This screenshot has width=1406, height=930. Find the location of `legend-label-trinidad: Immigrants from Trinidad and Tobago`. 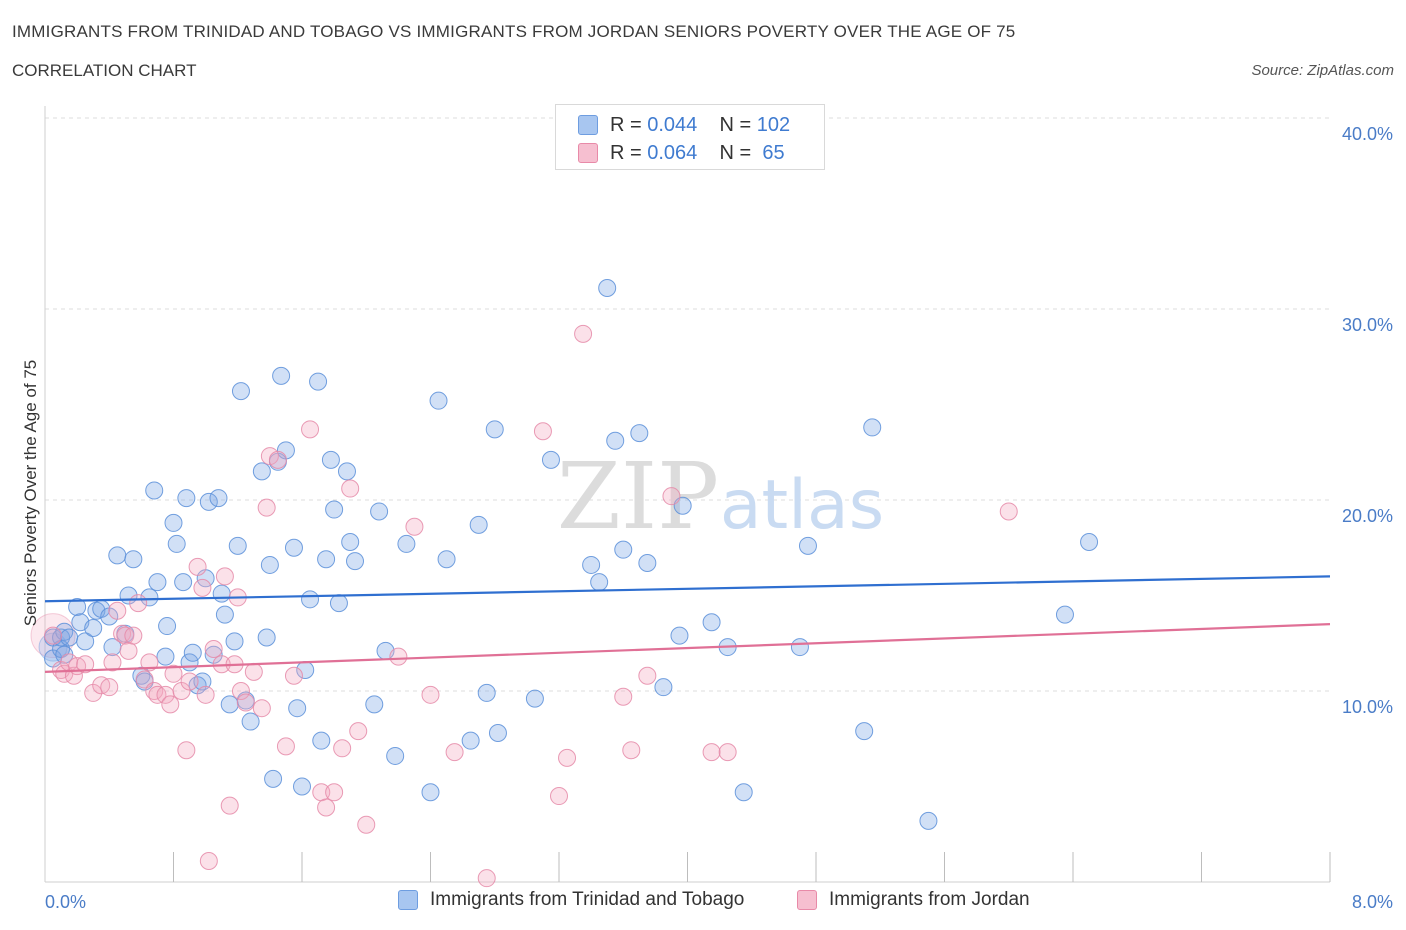

legend-label-trinidad: Immigrants from Trinidad and Tobago is located at coordinates (587, 899).